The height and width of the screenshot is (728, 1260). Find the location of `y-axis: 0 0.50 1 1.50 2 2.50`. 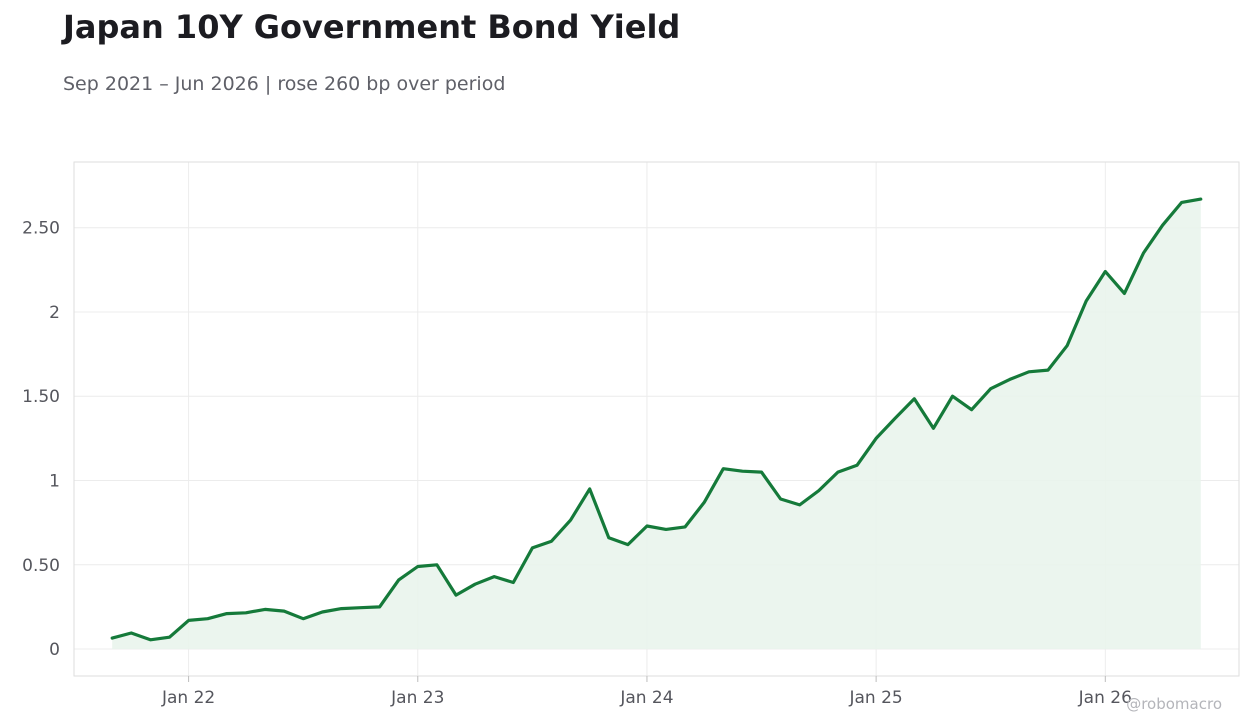

y-axis: 0 0.50 1 1.50 2 2.50 is located at coordinates (41, 439).